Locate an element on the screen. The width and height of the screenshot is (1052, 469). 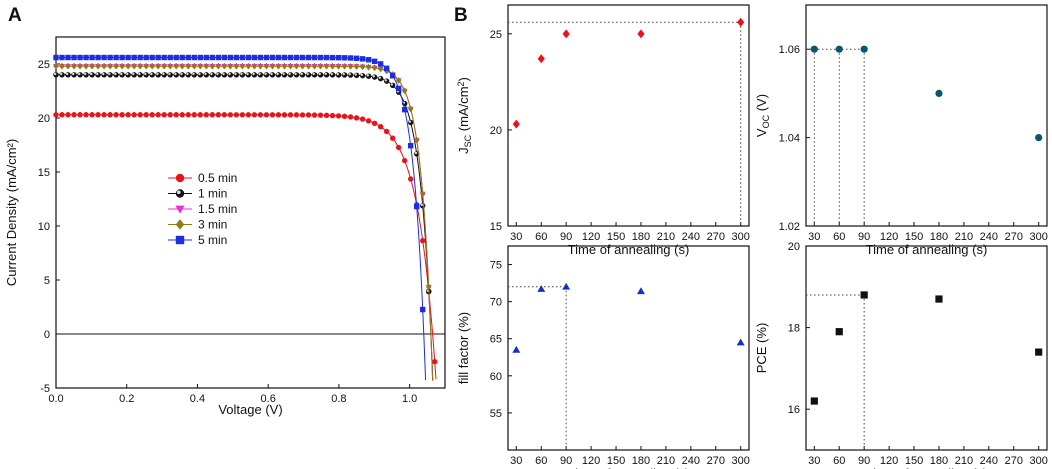
a-legend-label-3: 3 min is located at coordinates (212, 225).